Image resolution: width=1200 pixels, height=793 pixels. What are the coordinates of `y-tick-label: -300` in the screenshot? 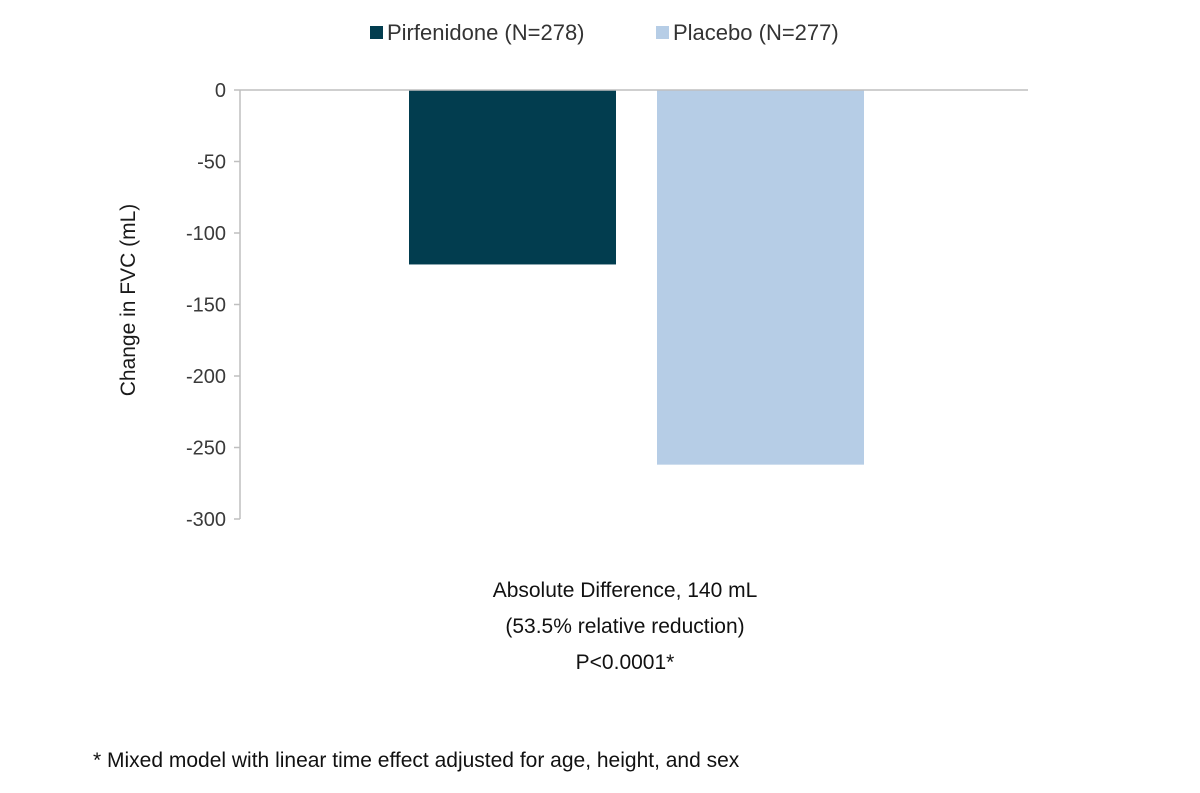 It's located at (206, 520).